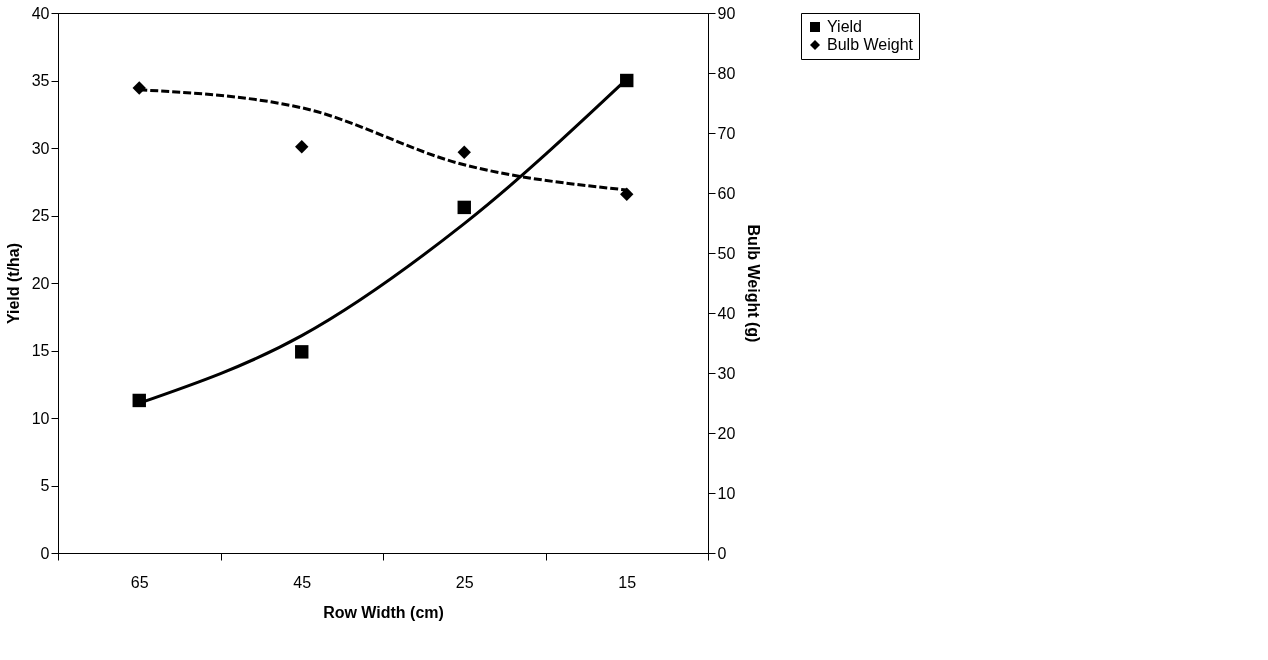  Describe the element at coordinates (13, 283) in the screenshot. I see `y-axis-title: Yield (t/ha)` at that location.